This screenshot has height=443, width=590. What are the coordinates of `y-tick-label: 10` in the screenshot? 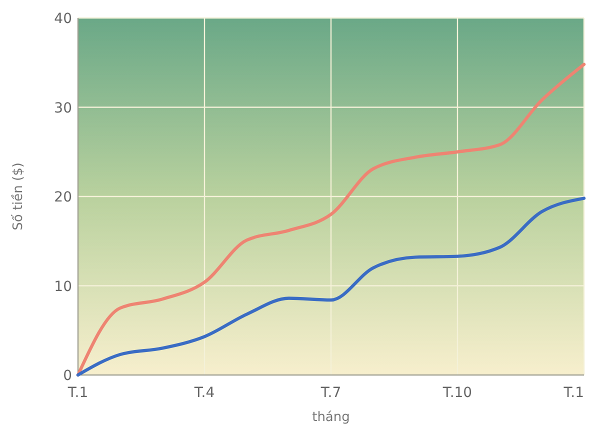 It's located at (63, 286).